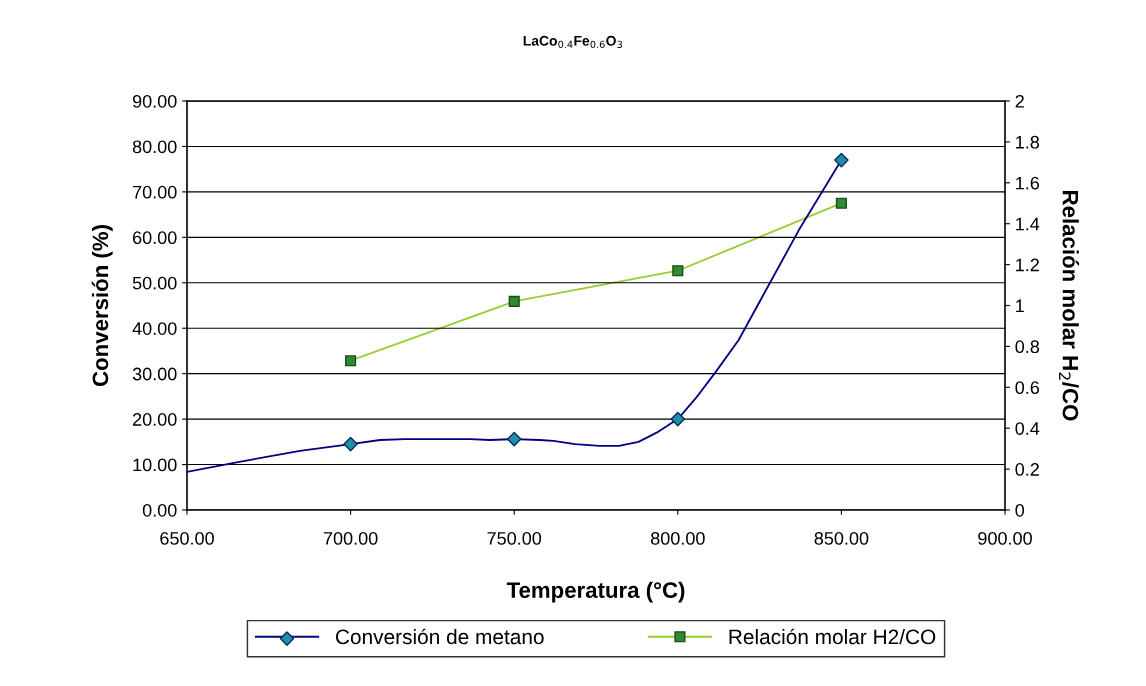 The image size is (1146, 686). Describe the element at coordinates (155, 465) in the screenshot. I see `y-tick-label: 10.00` at that location.